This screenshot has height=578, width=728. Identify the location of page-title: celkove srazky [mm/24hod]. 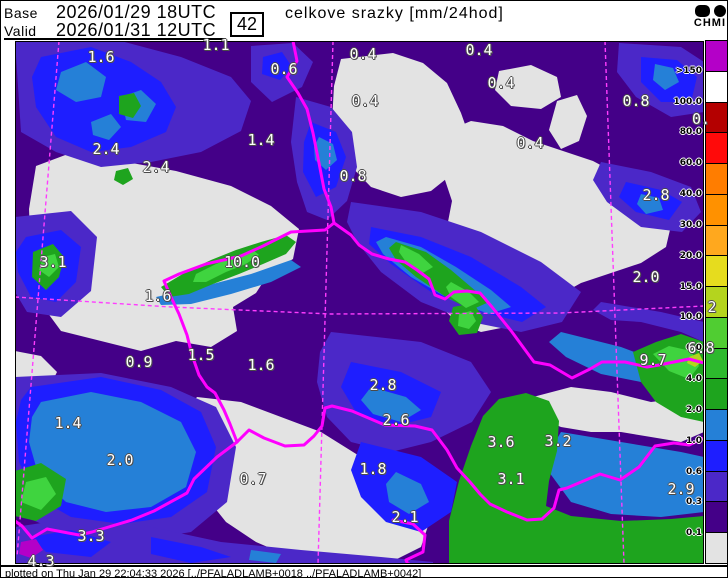
(394, 13).